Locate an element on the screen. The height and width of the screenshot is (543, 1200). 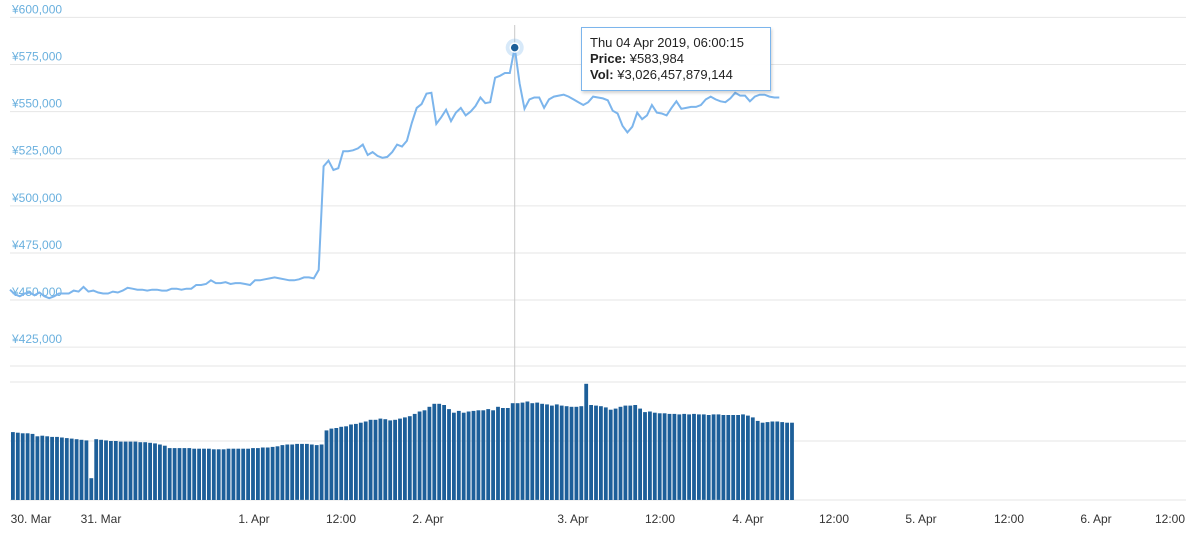
hover-point is located at coordinates (514, 47).